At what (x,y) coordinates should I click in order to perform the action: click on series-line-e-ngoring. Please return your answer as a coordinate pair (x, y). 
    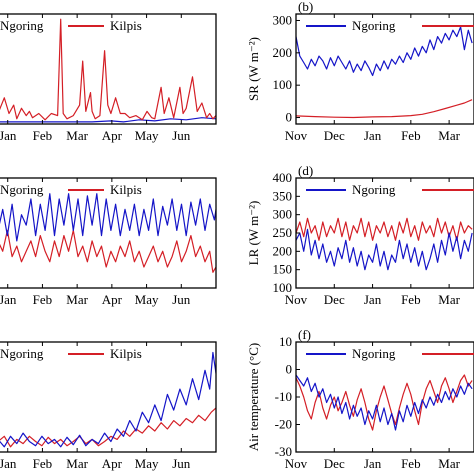
    Looking at the image, I should click on (108, 399).